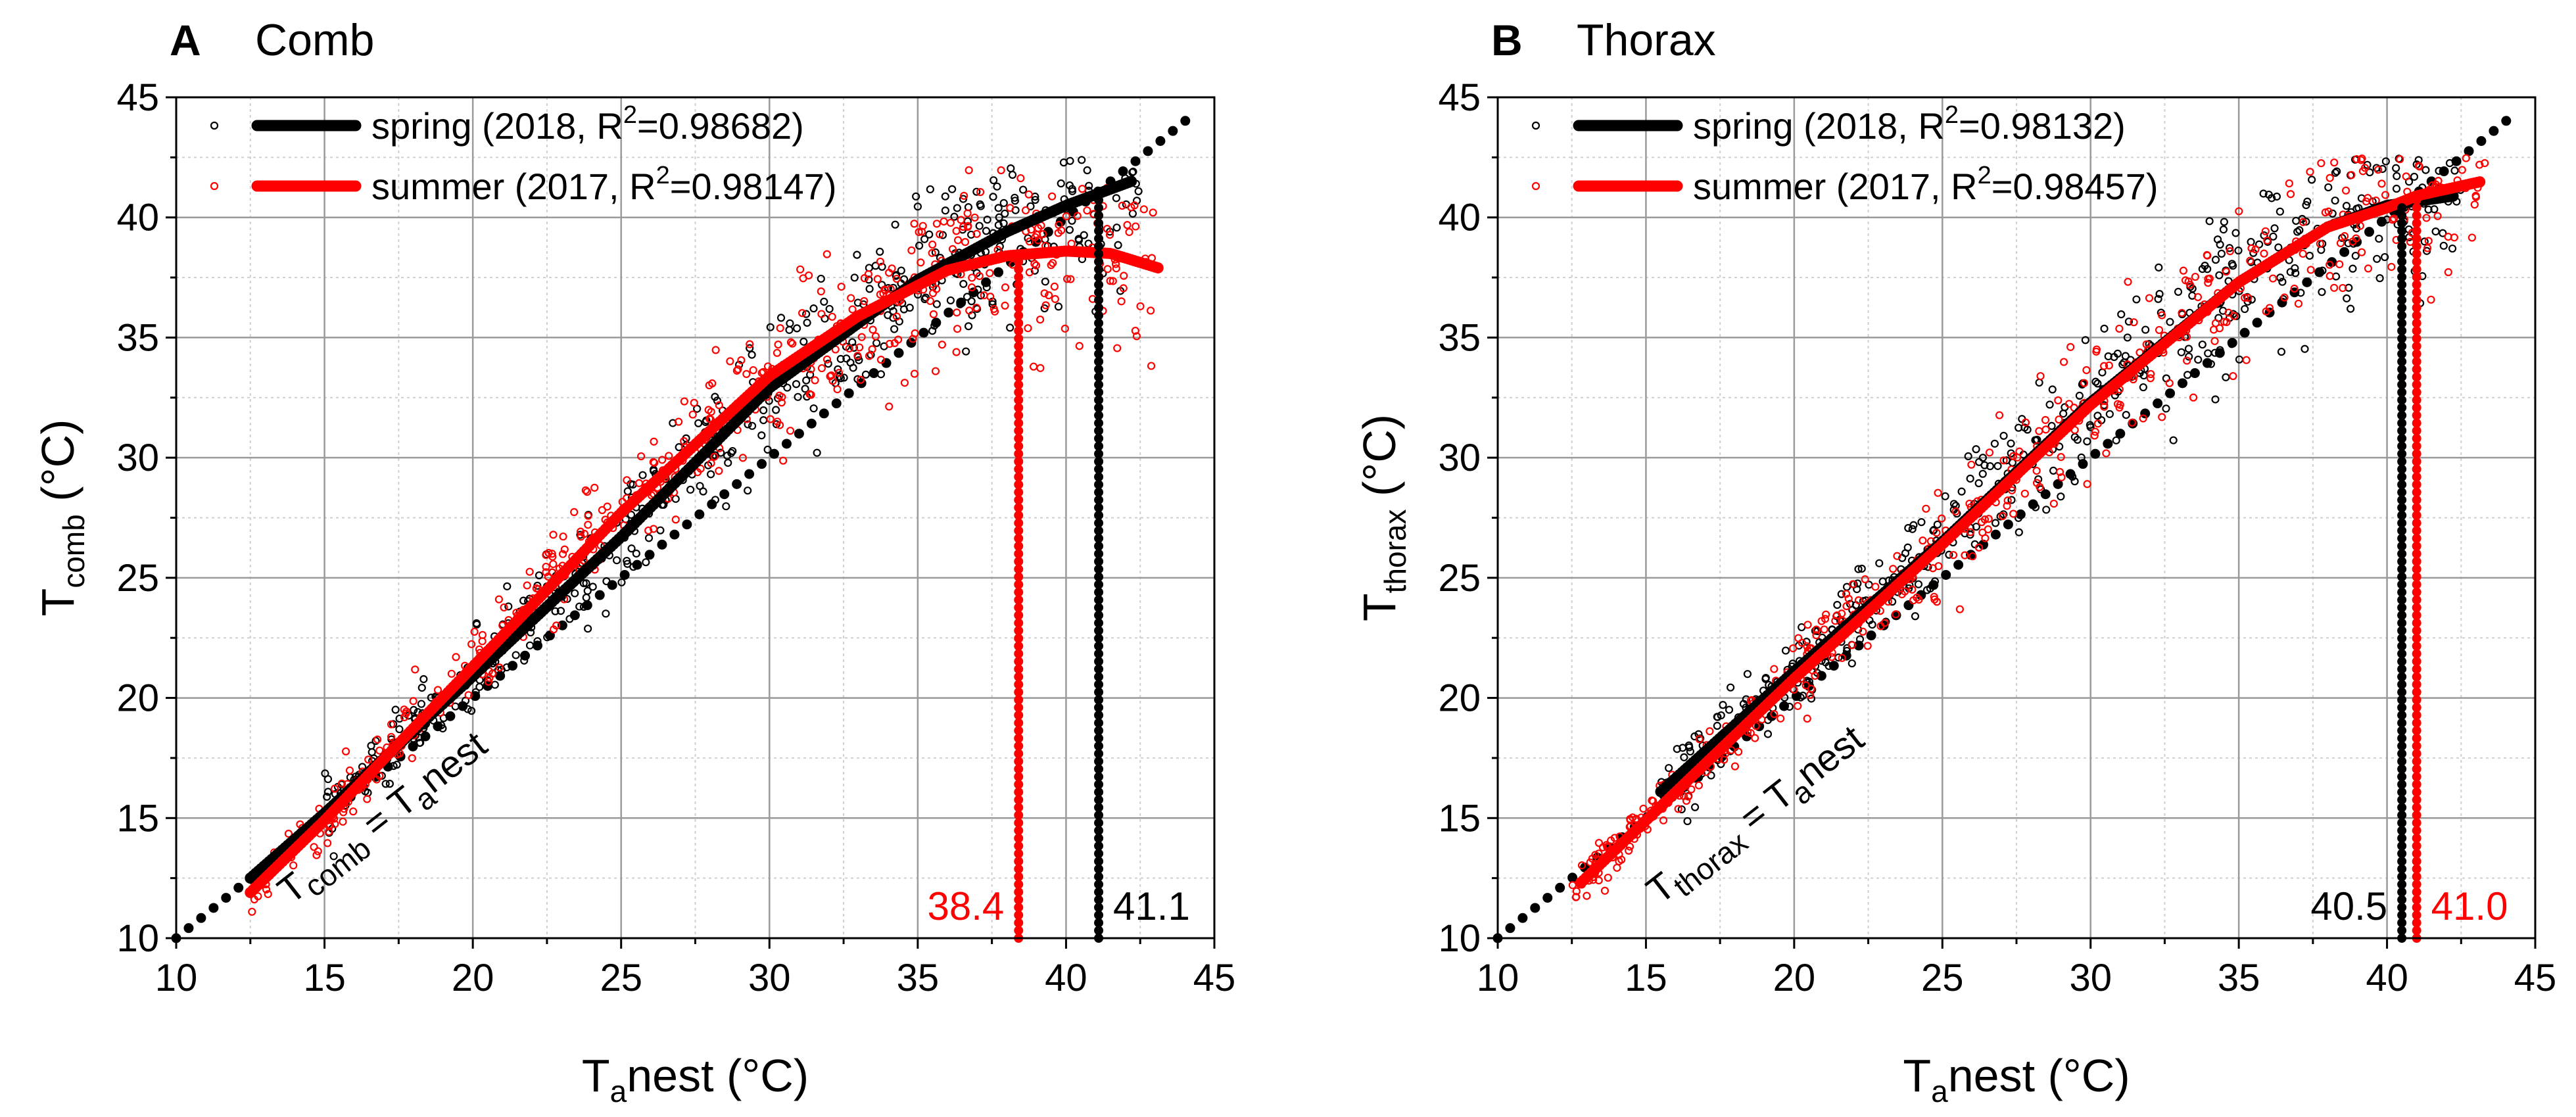 This screenshot has width=2576, height=1117. Describe the element at coordinates (215, 125) in the screenshot. I see `legend-marker-spring` at that location.